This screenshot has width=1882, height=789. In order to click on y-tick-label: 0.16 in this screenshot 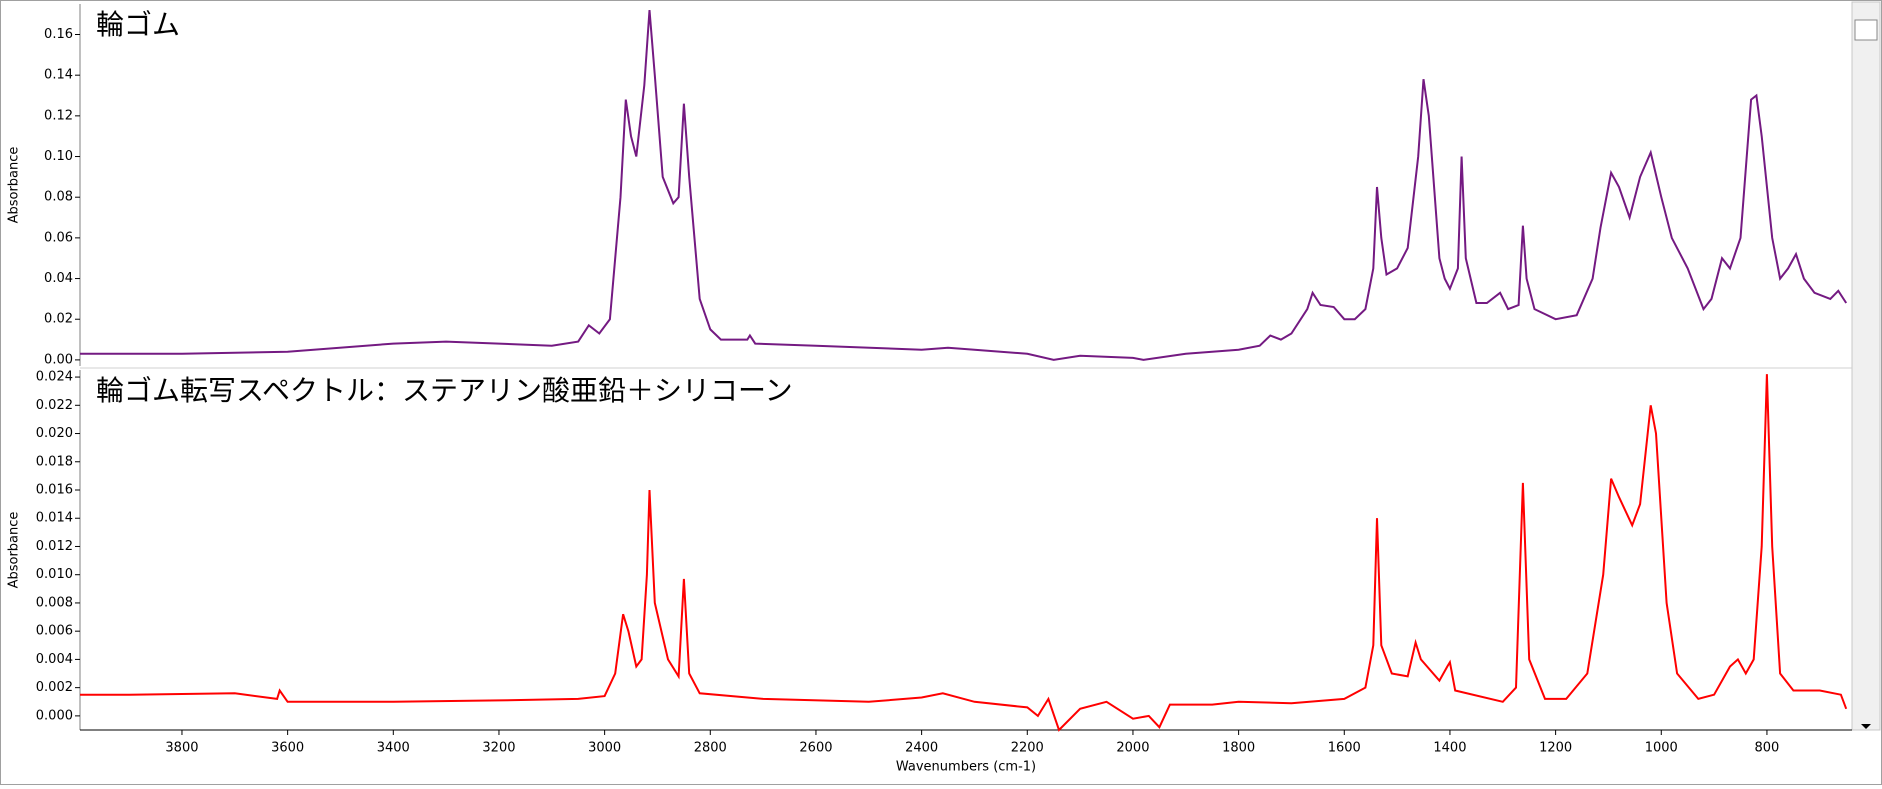, I will do `click(58, 34)`.